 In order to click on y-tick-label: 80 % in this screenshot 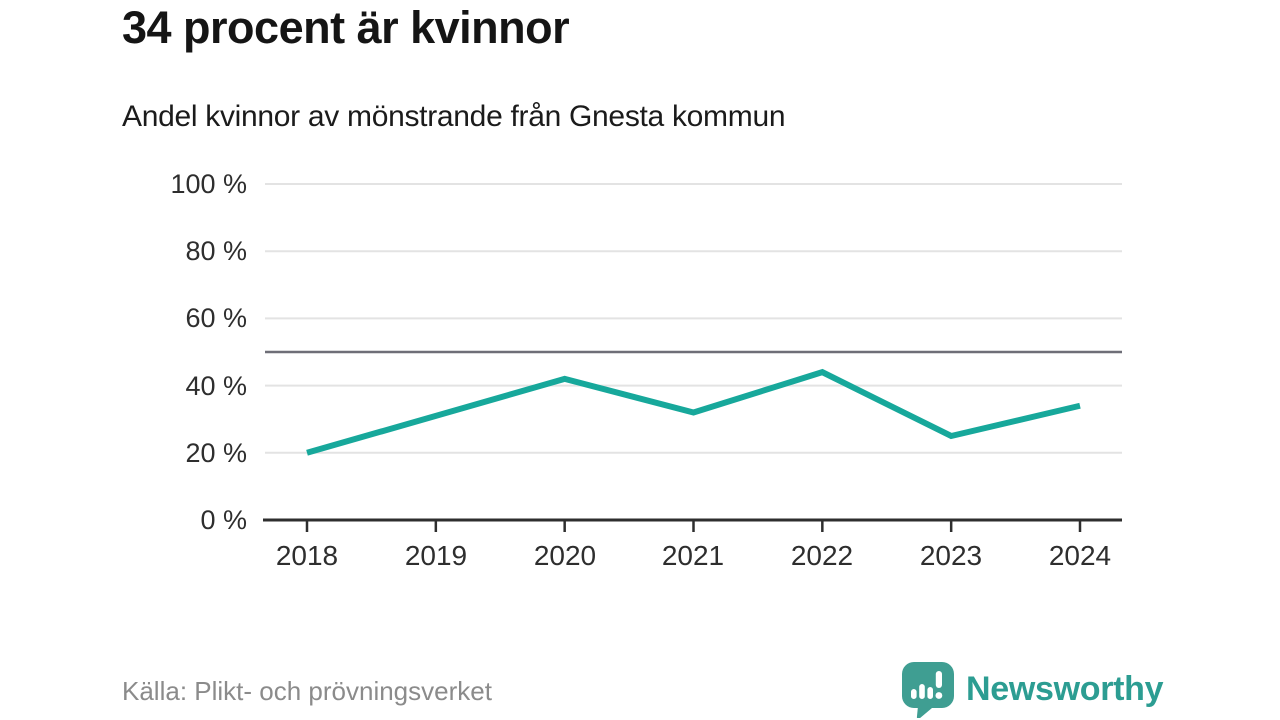, I will do `click(216, 251)`.